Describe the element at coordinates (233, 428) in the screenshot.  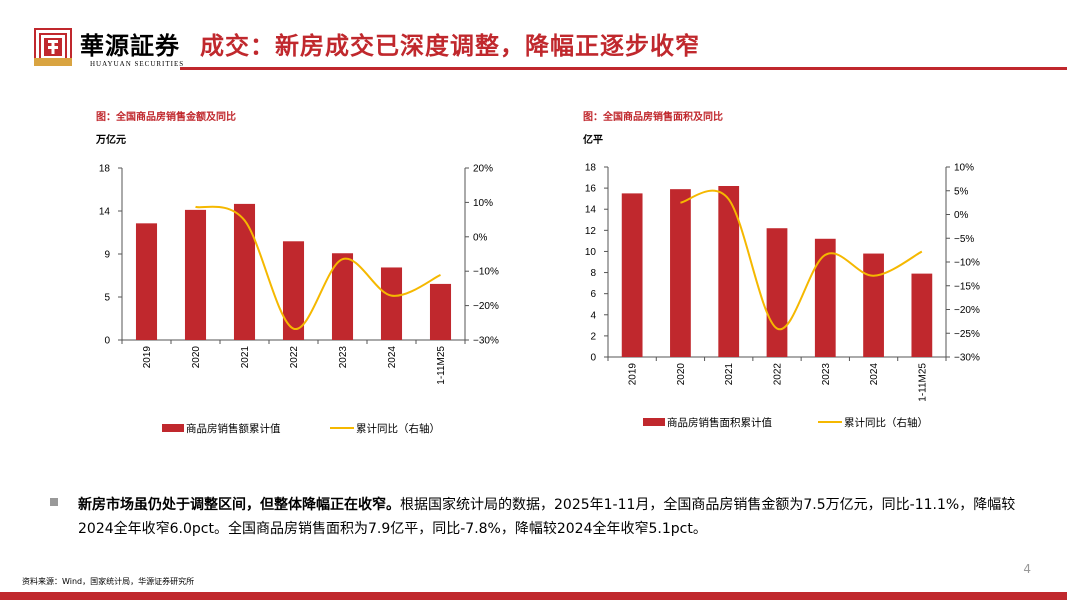
I see `legend-bar-label: 商品房销售额累计值` at that location.